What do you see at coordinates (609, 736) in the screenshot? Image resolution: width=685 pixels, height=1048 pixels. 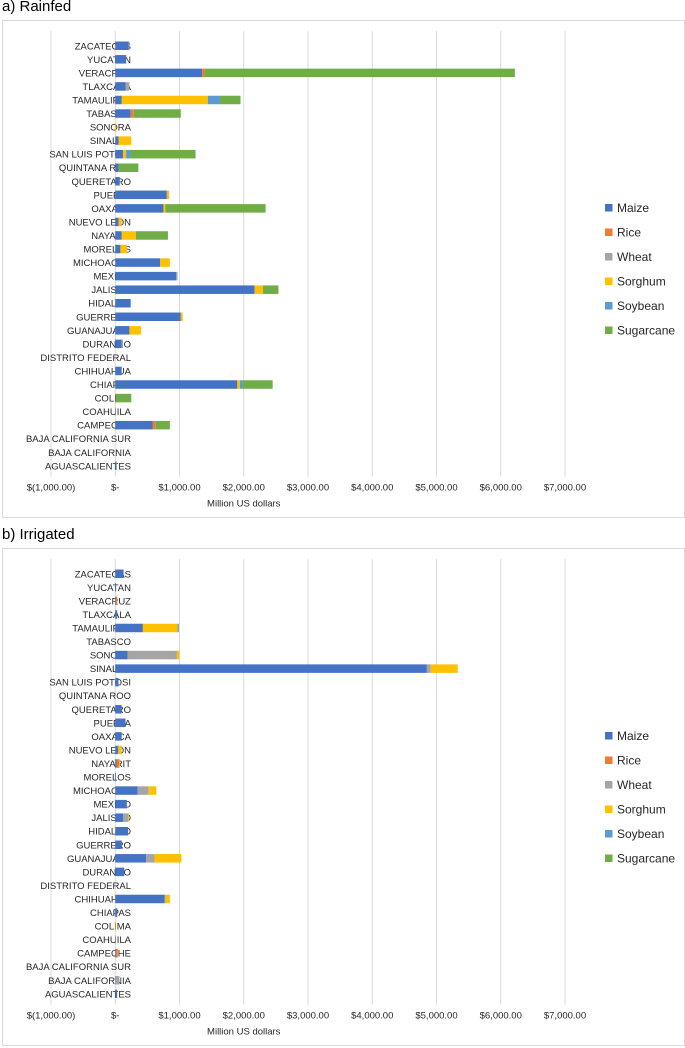 I see `legend-swatch-maize` at bounding box center [609, 736].